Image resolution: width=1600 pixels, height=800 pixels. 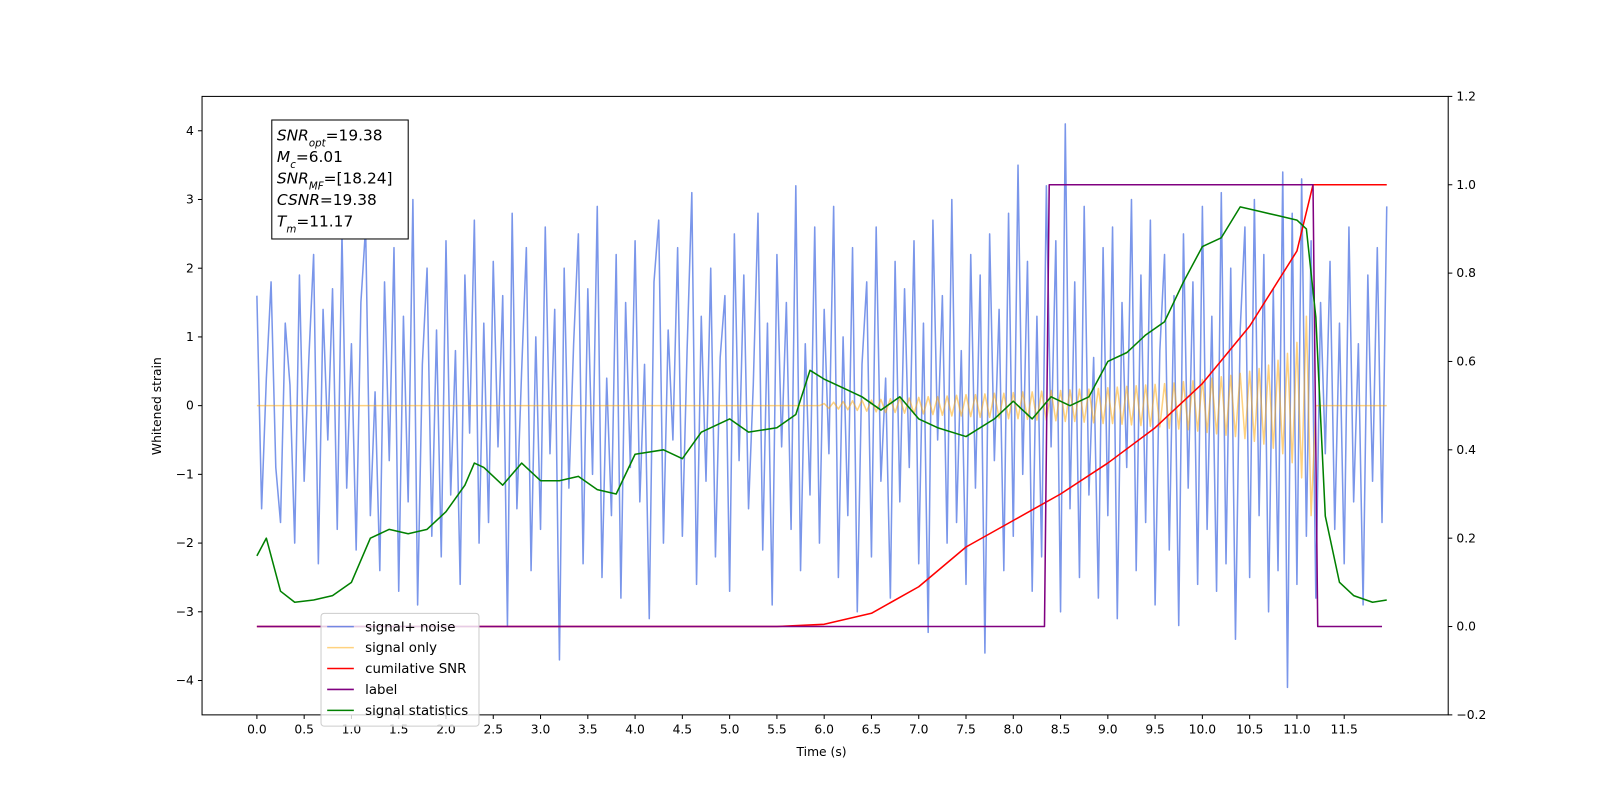 What do you see at coordinates (635, 729) in the screenshot?
I see `x-tick-label: 4.0` at bounding box center [635, 729].